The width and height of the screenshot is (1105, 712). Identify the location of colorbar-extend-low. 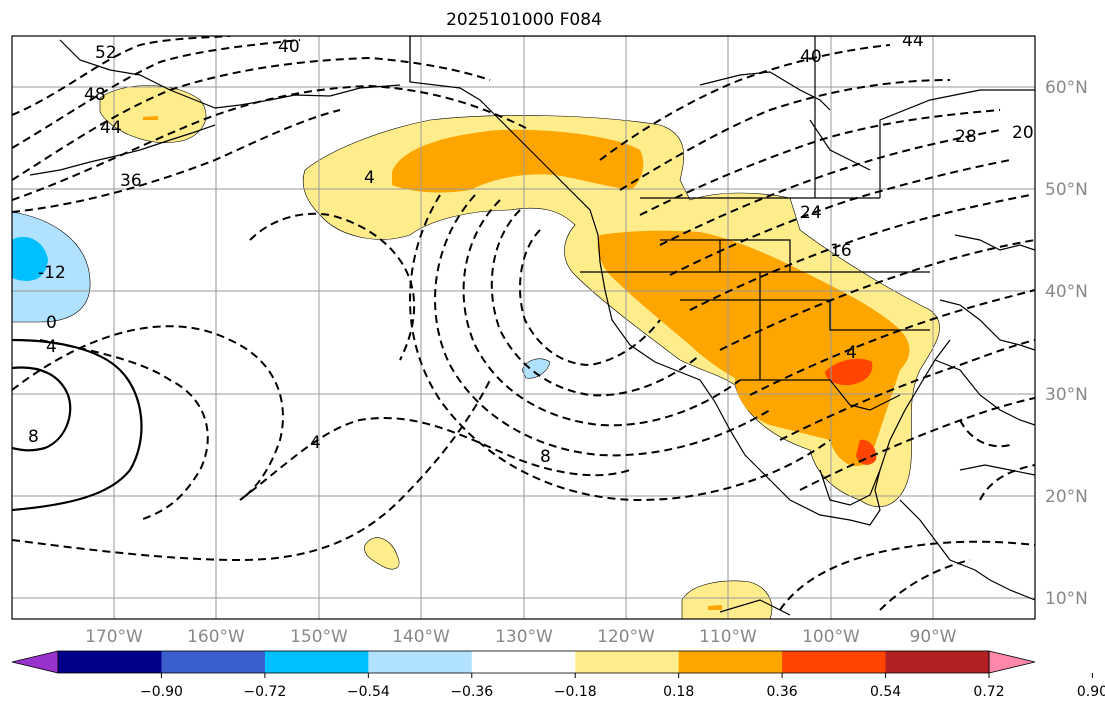
(35, 662).